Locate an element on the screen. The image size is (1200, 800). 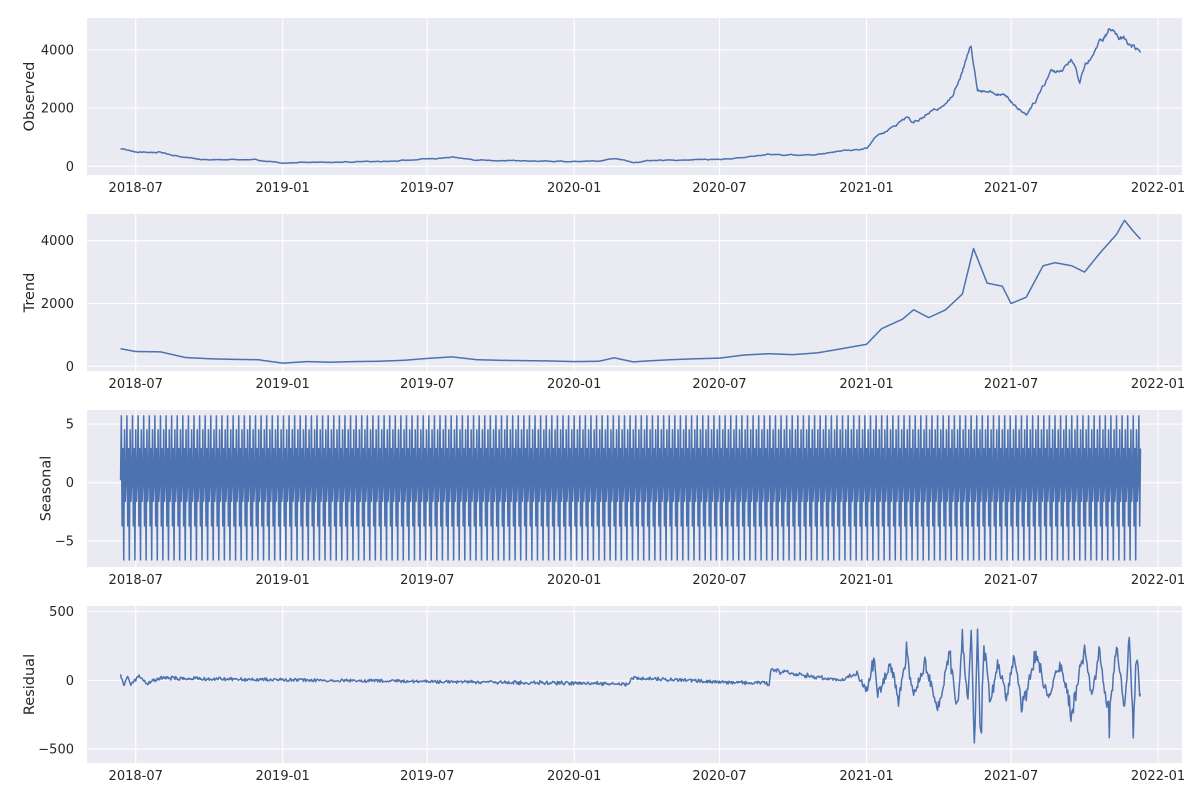
y-tick-label: 5 is located at coordinates (70, 425).